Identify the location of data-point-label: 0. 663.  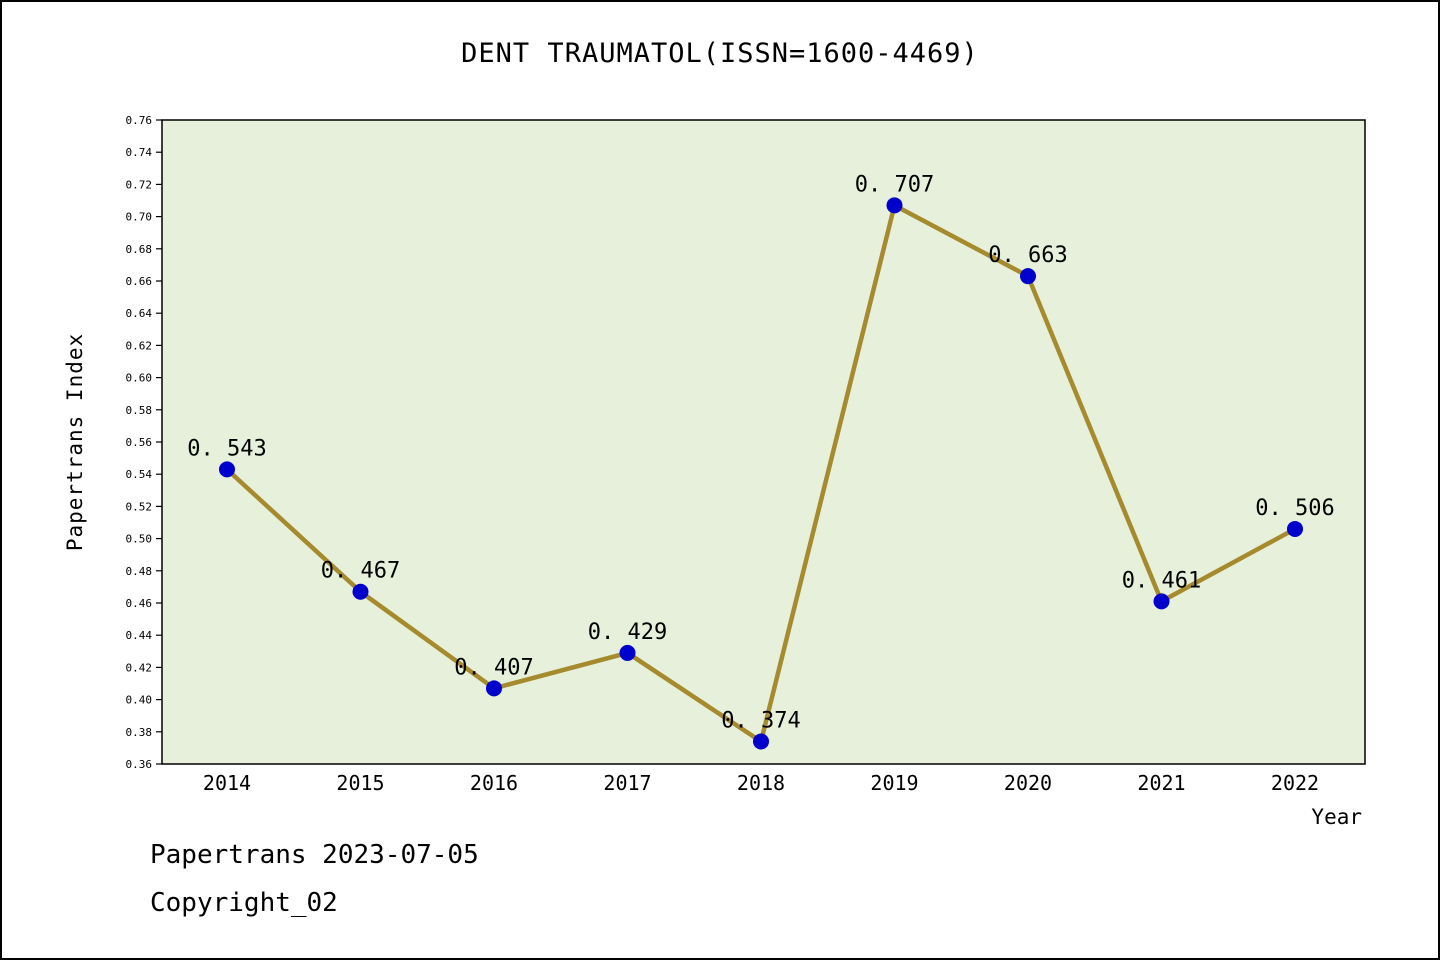
(1027, 255).